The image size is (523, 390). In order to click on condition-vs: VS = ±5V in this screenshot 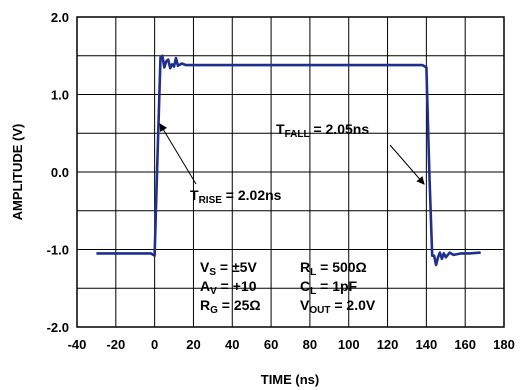, I will do `click(228, 268)`.